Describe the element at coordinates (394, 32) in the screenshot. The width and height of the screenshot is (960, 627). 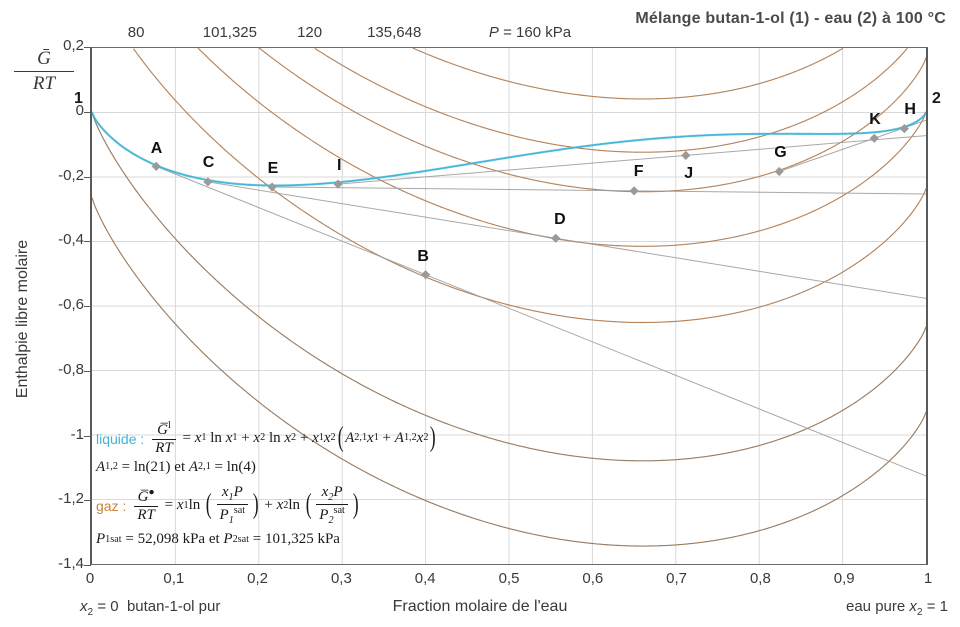
I see `pressure-label-3: 135,648` at that location.